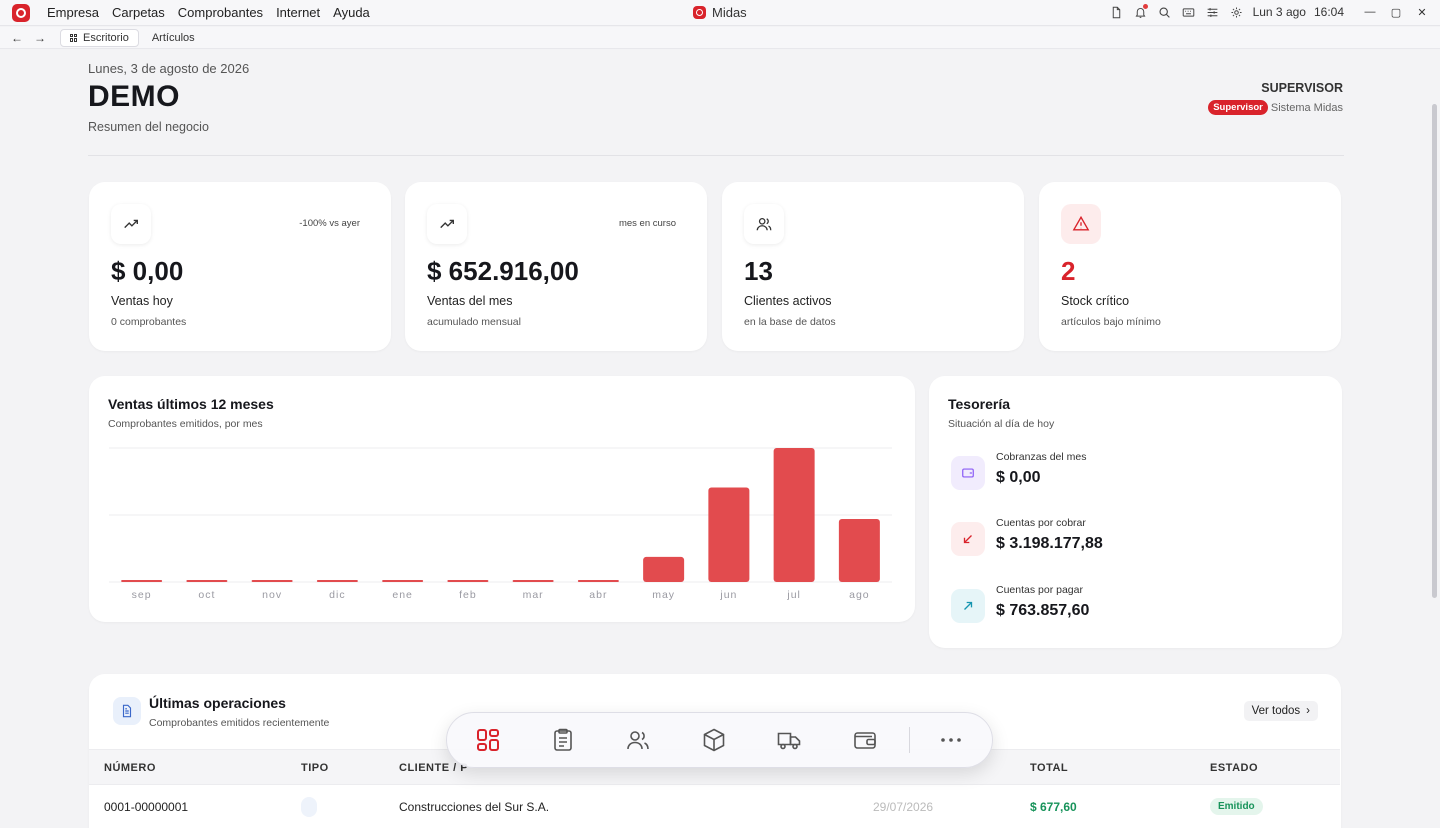 The height and width of the screenshot is (828, 1440). Describe the element at coordinates (146, 807) in the screenshot. I see `cell-numero: 0001-00000001` at that location.